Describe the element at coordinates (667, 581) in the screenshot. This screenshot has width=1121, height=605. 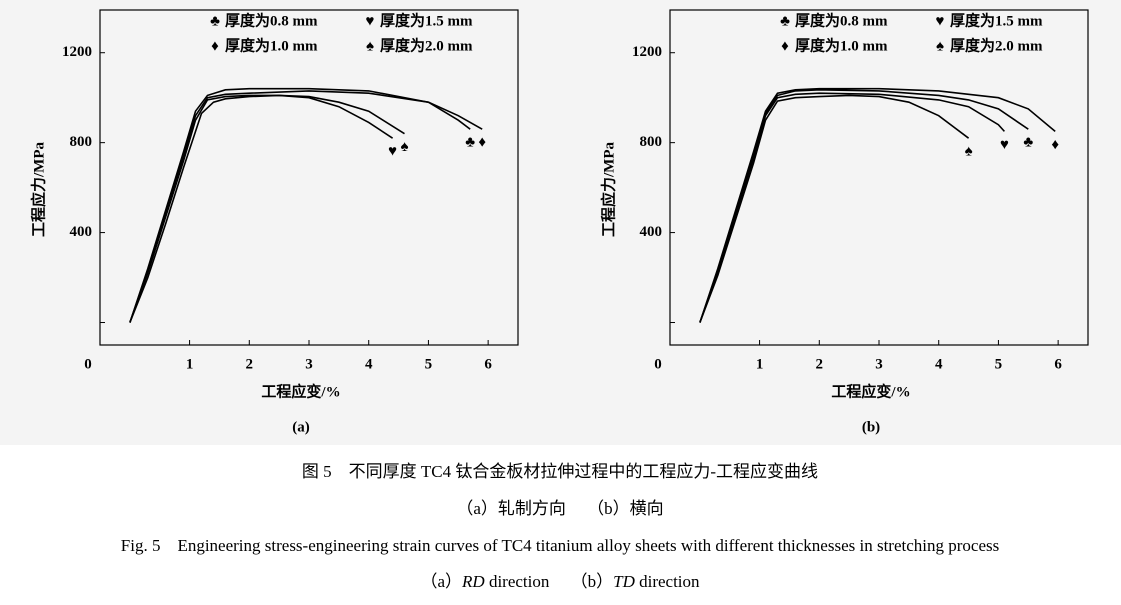
I see `caption-part: direction` at that location.